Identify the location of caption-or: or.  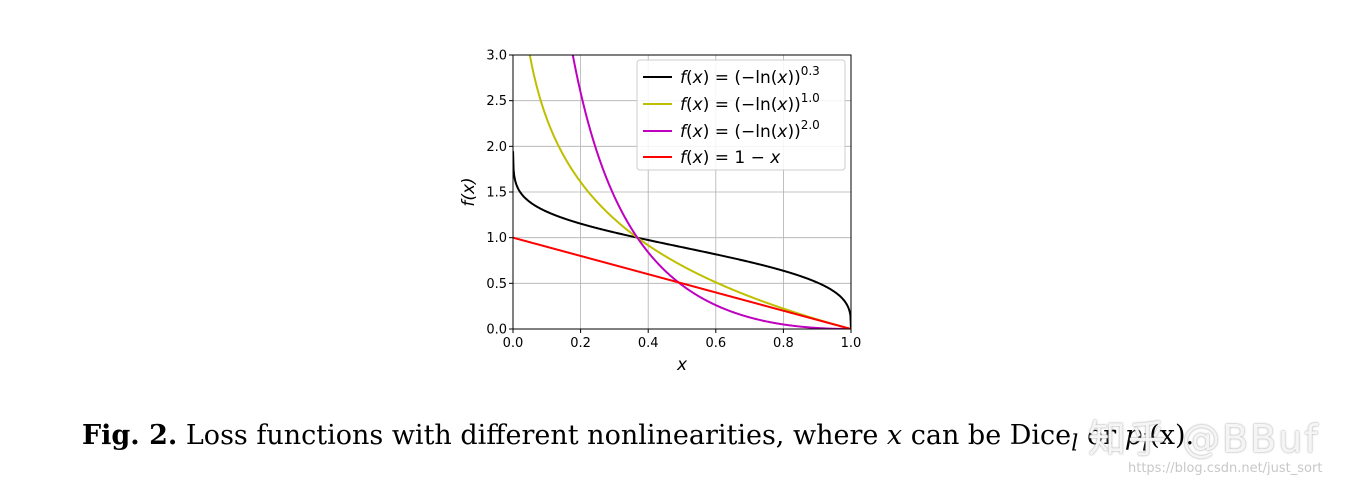
(1101, 435).